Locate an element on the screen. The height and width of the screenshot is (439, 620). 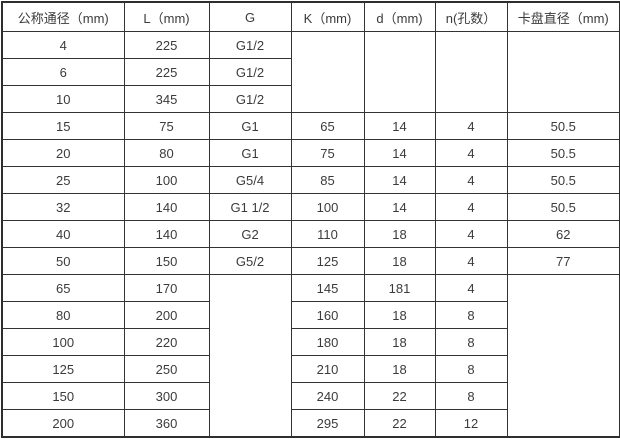
cell-L: 75 is located at coordinates (166, 126).